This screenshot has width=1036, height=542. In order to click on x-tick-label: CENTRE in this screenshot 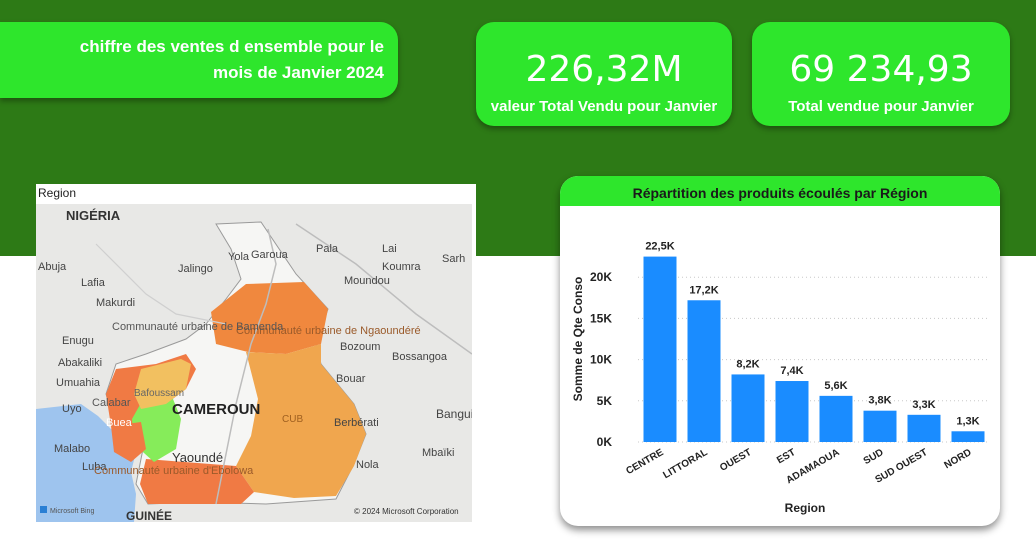, I will do `click(644, 462)`.